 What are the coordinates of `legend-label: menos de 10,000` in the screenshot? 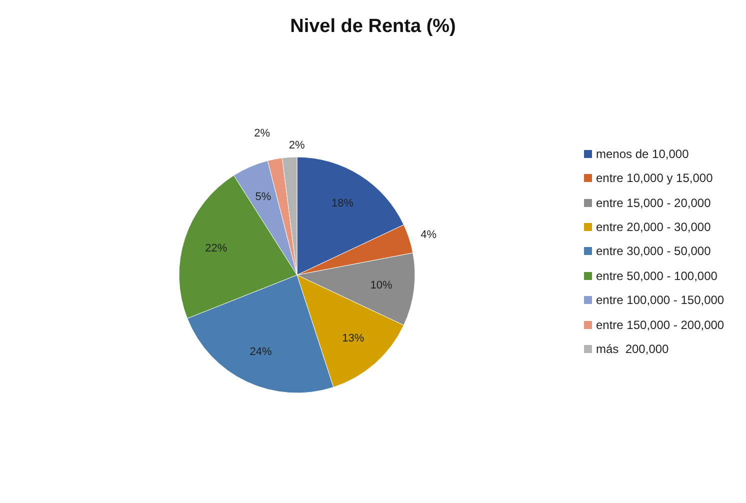 It's located at (642, 153).